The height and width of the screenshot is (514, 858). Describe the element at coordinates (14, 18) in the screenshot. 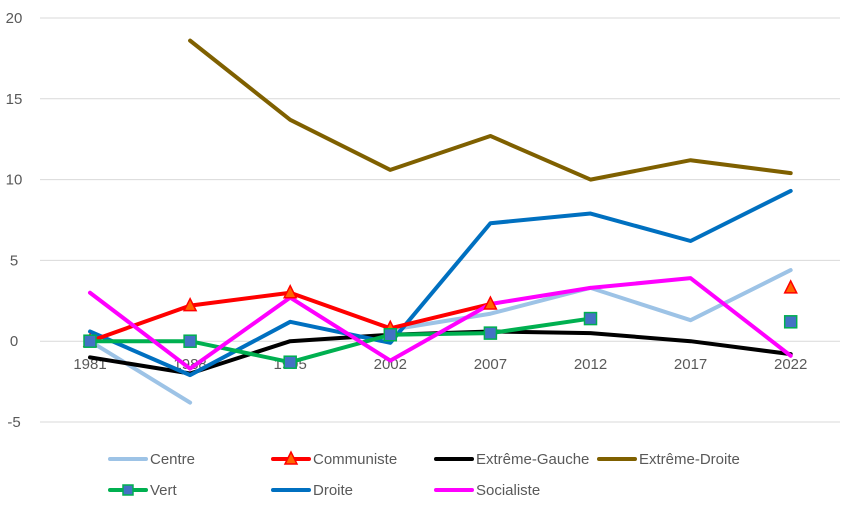

I see `y-tick-label: 20` at that location.